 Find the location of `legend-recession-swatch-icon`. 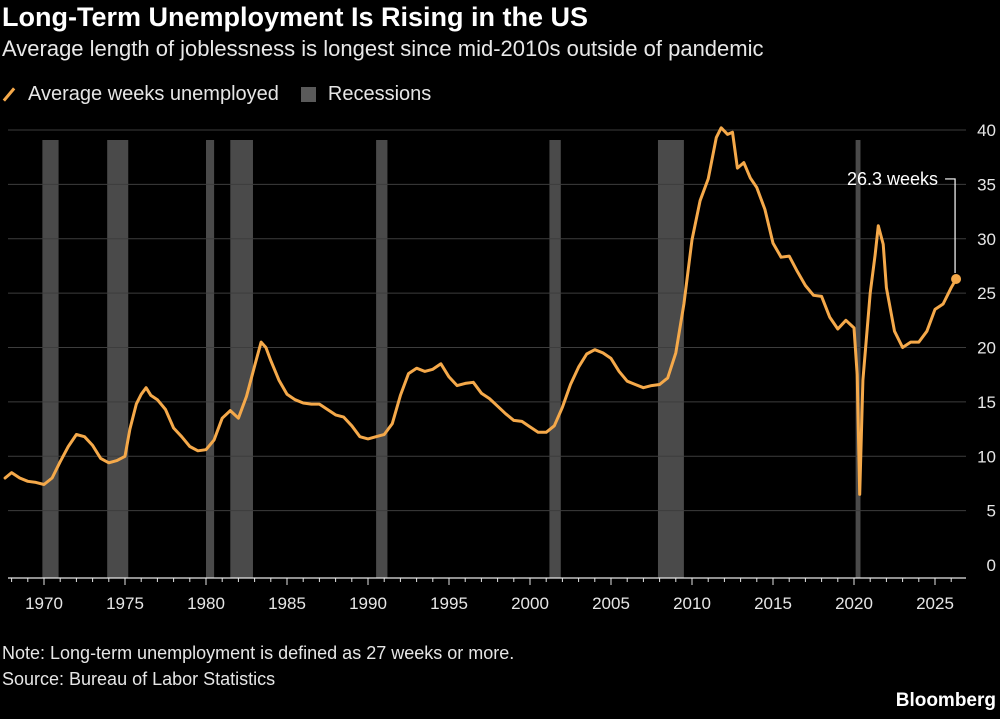

legend-recession-swatch-icon is located at coordinates (308, 94).